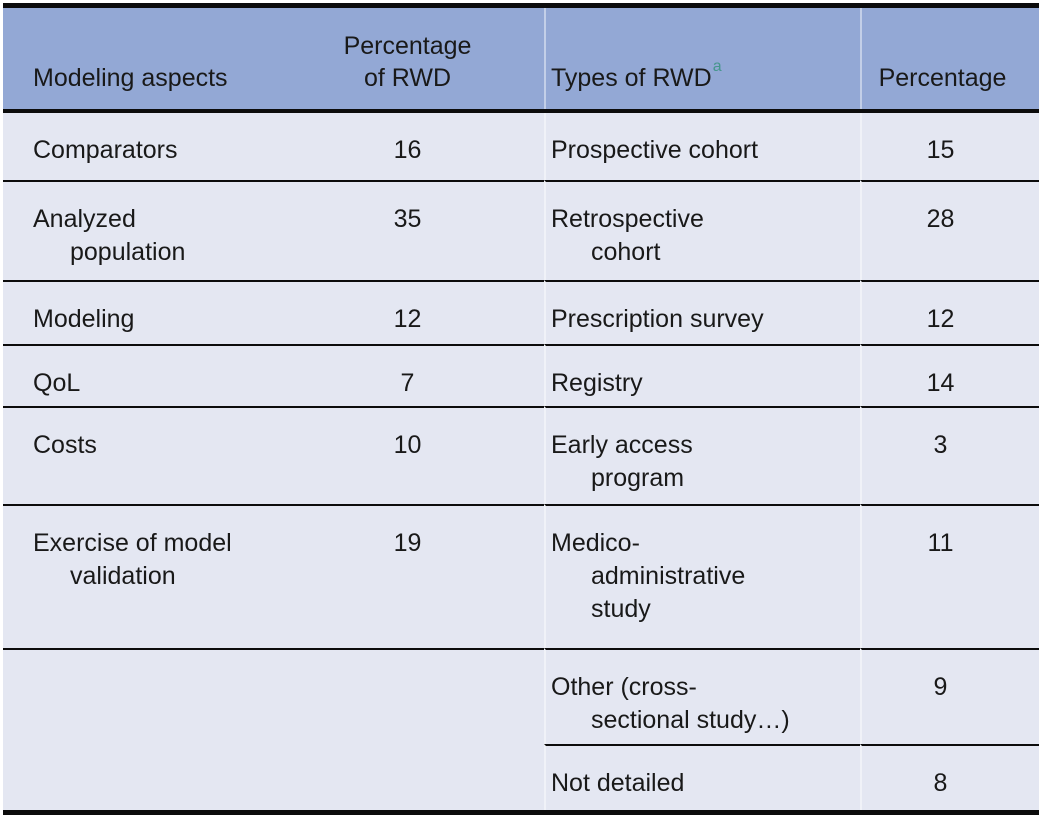  What do you see at coordinates (949, 312) in the screenshot?
I see `cell-type-percentage: 12` at bounding box center [949, 312].